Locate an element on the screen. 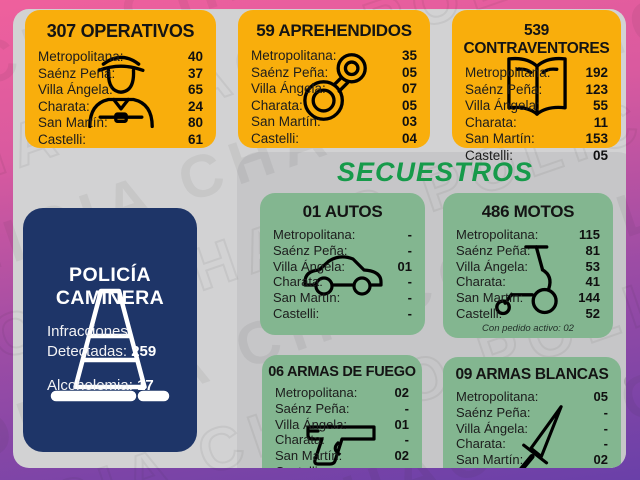 This screenshot has height=480, width=640. open-book-icon is located at coordinates (537, 87).